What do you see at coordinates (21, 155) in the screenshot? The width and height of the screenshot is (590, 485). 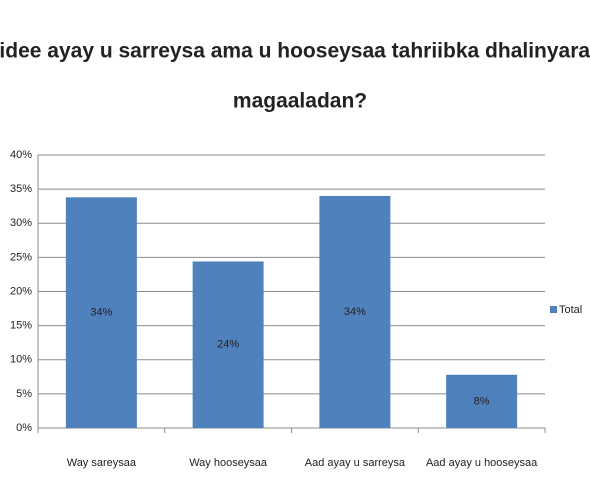 I see `y-tick-label: 40%` at bounding box center [21, 155].